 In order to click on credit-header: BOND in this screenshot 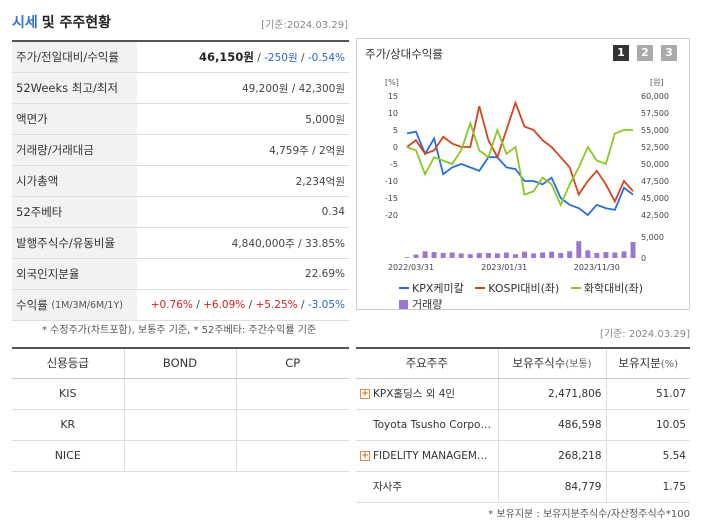, I will do `click(179, 363)`.